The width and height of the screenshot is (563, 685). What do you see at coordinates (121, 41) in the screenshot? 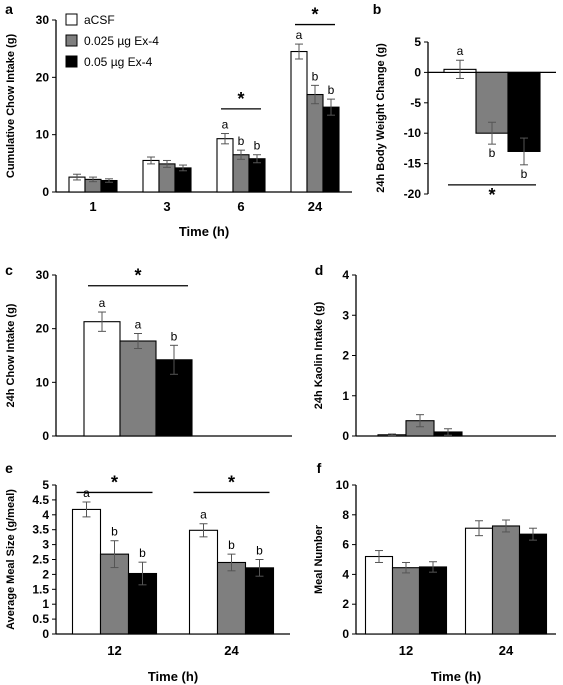
I see `legend-label: 0.025 µg Ex-4` at bounding box center [121, 41].